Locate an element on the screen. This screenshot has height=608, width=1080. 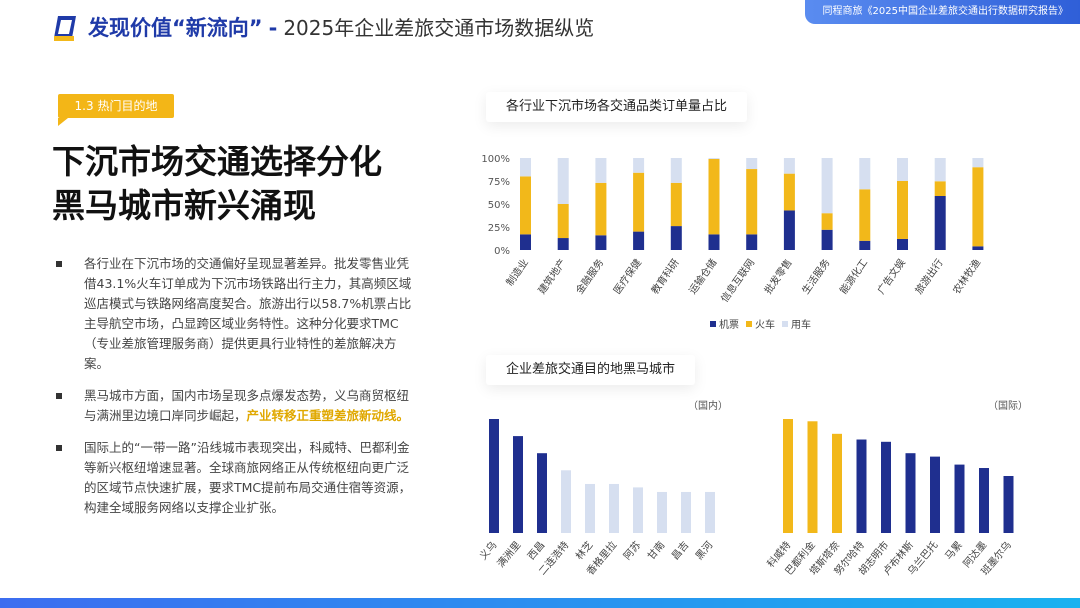
hero-line-2: 黑马城市新兴涌现 is located at coordinates (184, 205).